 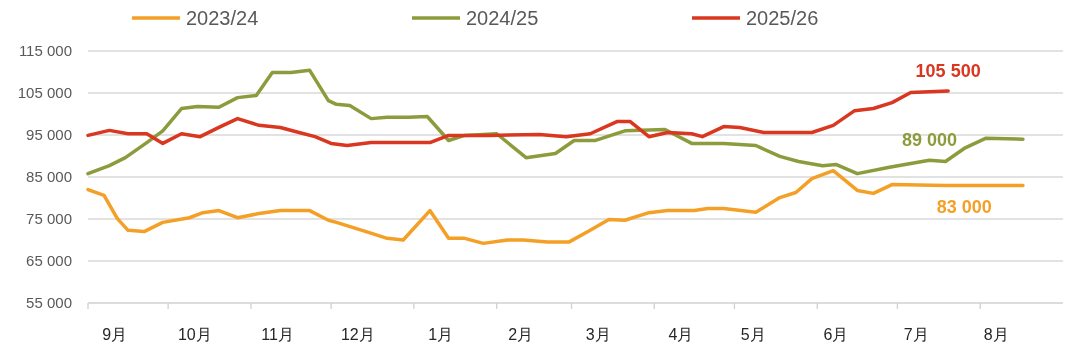 I want to click on x-tick-label: 3月, so click(x=598, y=334).